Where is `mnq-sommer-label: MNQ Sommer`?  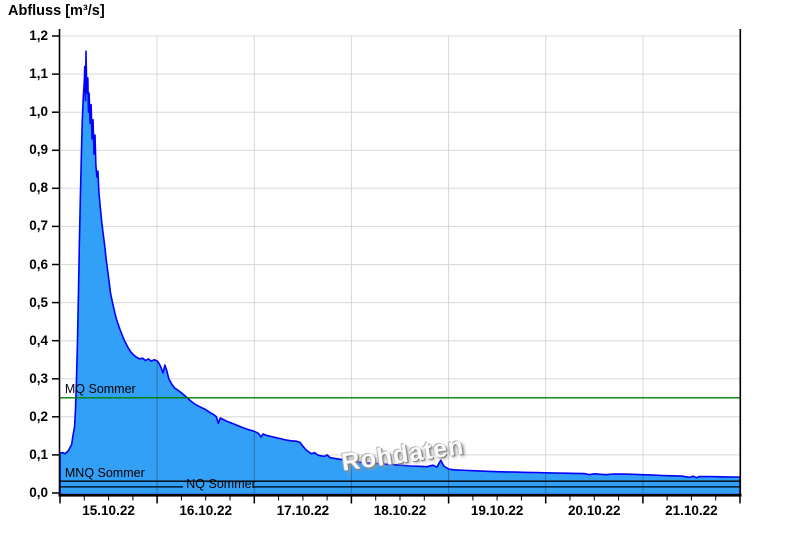 mnq-sommer-label: MNQ Sommer is located at coordinates (104, 472).